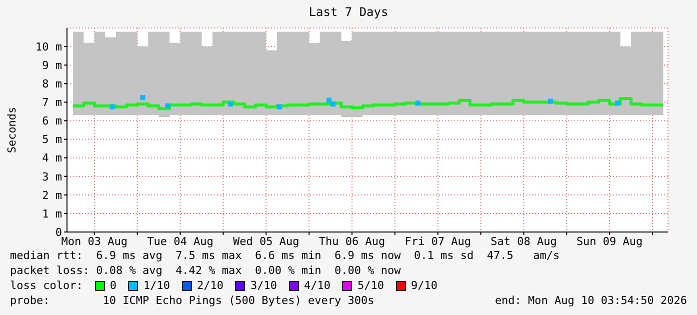 The image size is (697, 315). I want to click on x-tick-label: Sun 09 Aug, so click(609, 241).